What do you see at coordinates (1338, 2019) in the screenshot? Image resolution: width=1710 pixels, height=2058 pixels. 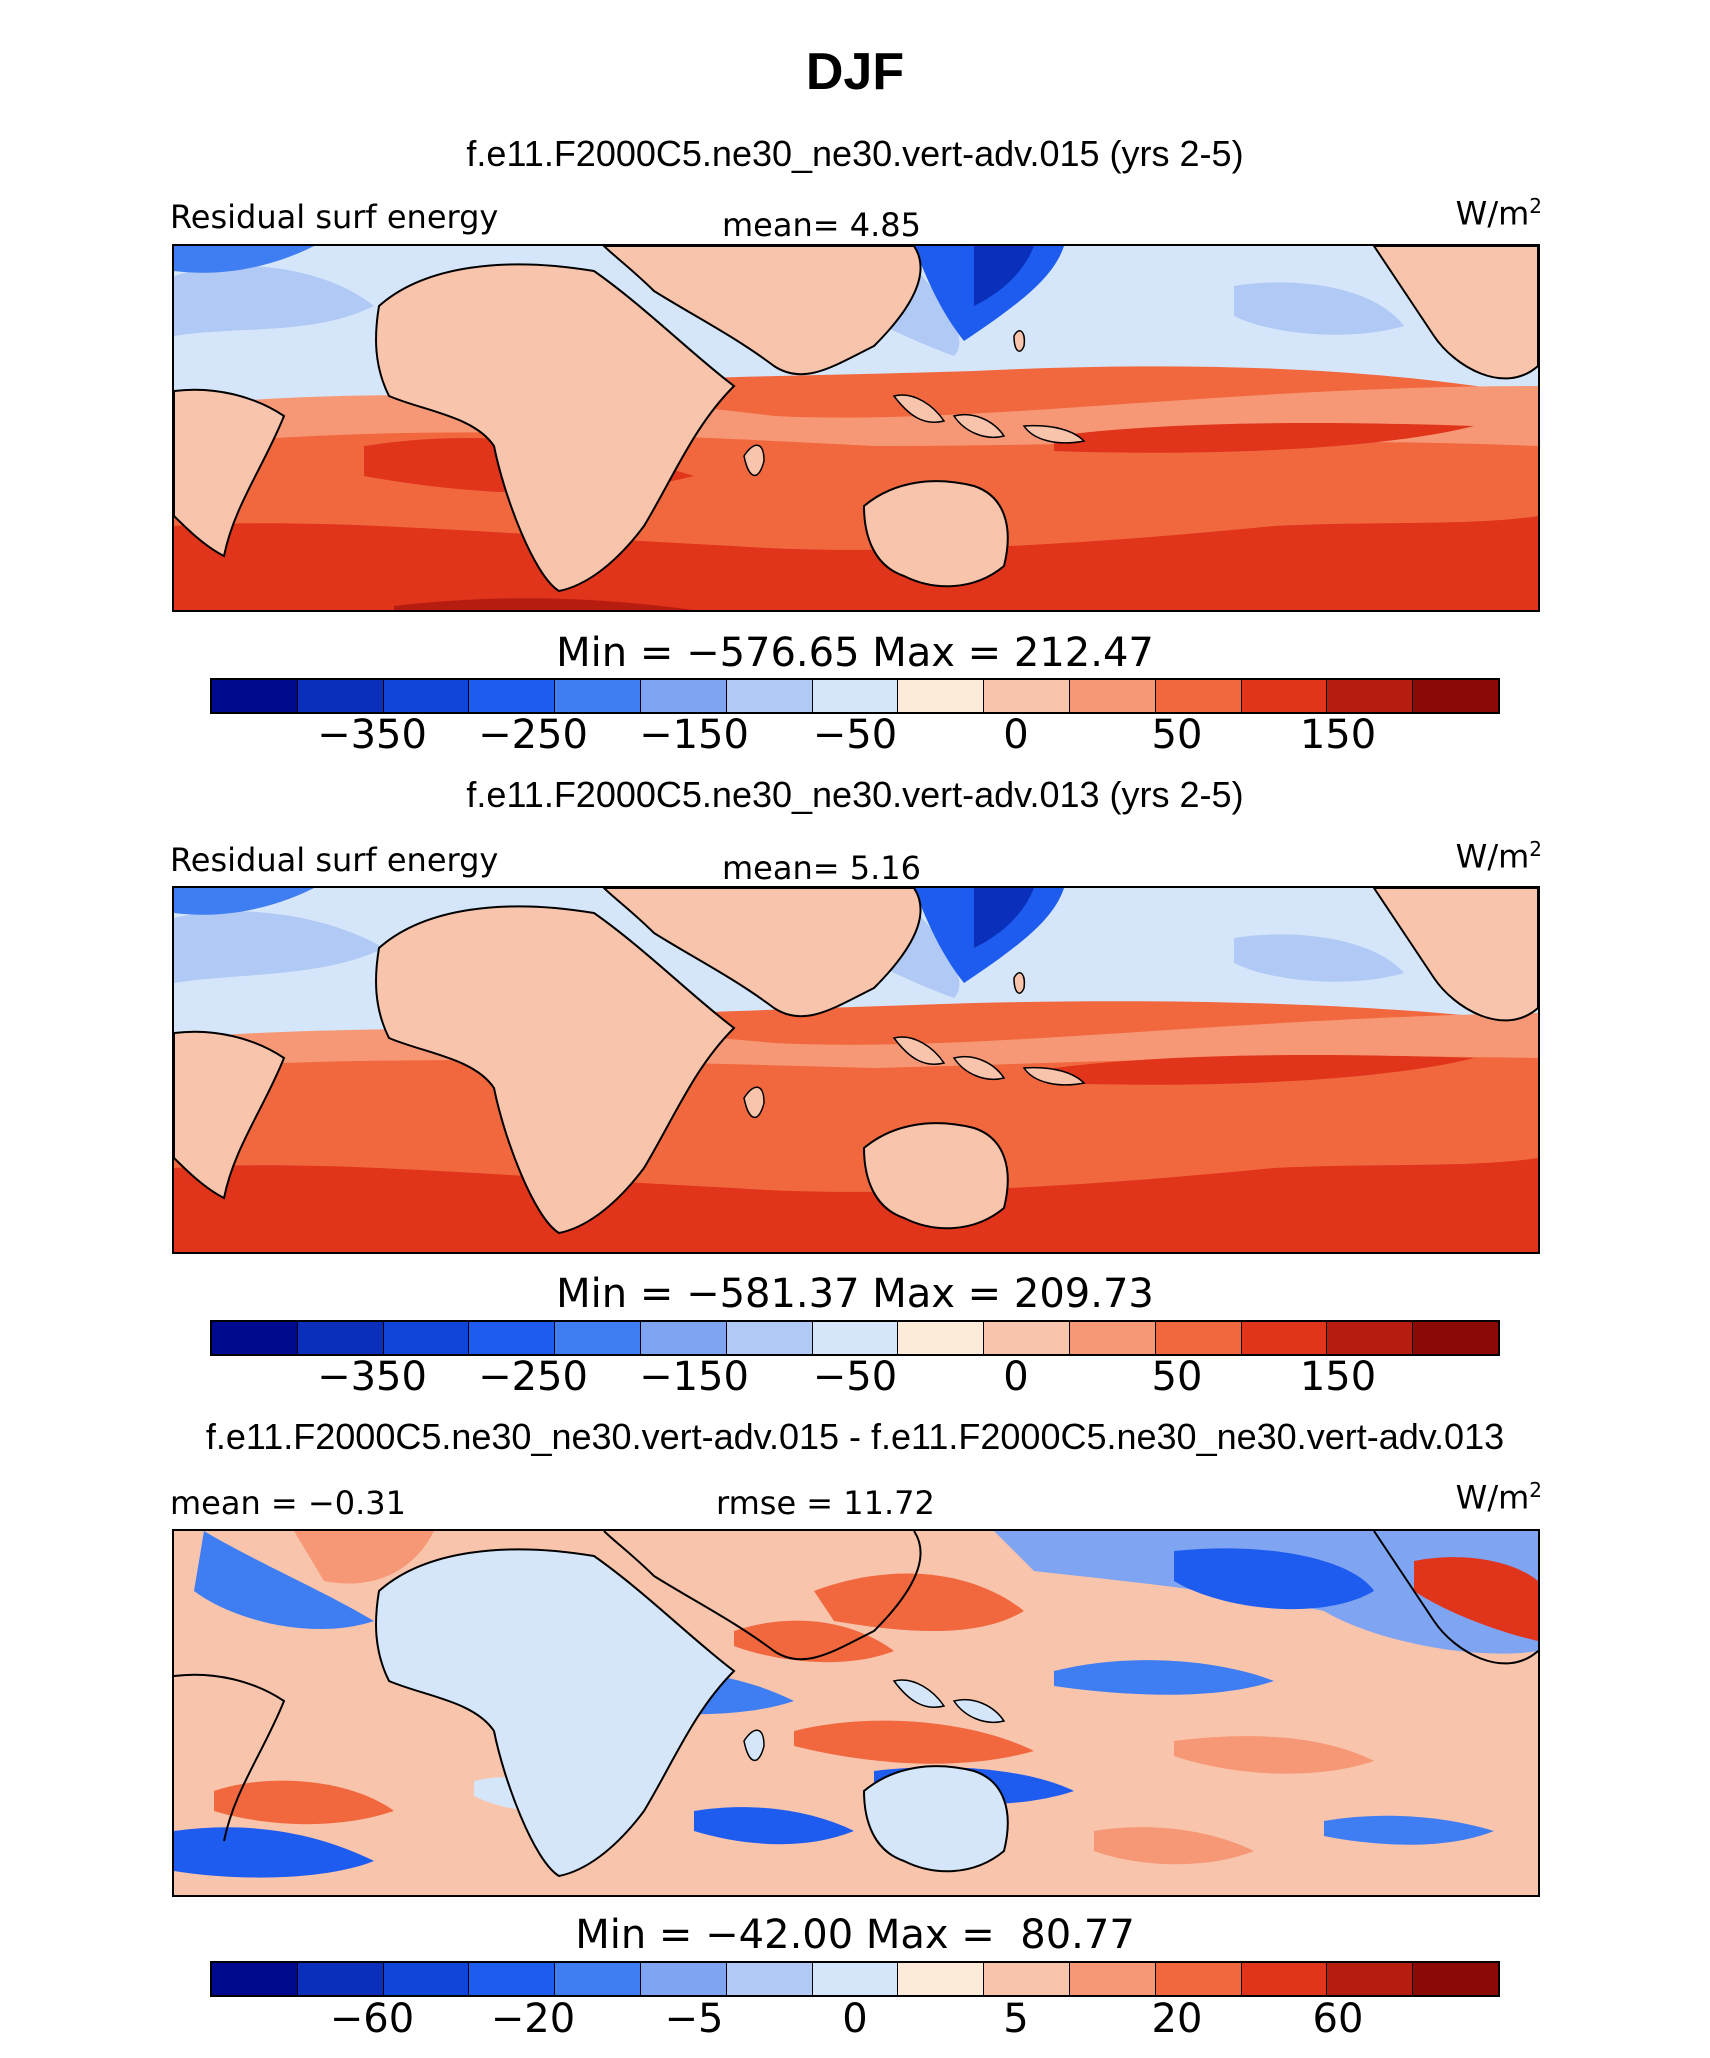 I see `panel-3-colorbar-tick: 60` at bounding box center [1338, 2019].